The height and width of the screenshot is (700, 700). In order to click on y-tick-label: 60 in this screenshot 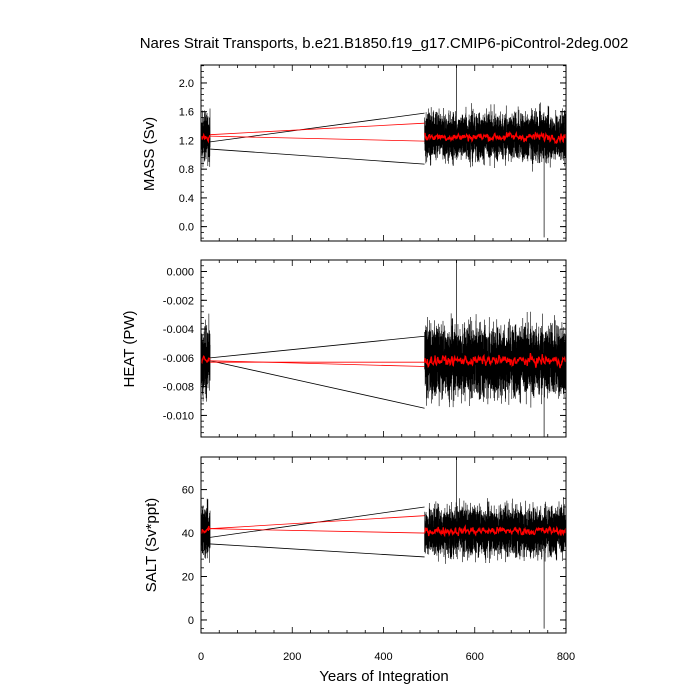, I will do `click(188, 491)`.